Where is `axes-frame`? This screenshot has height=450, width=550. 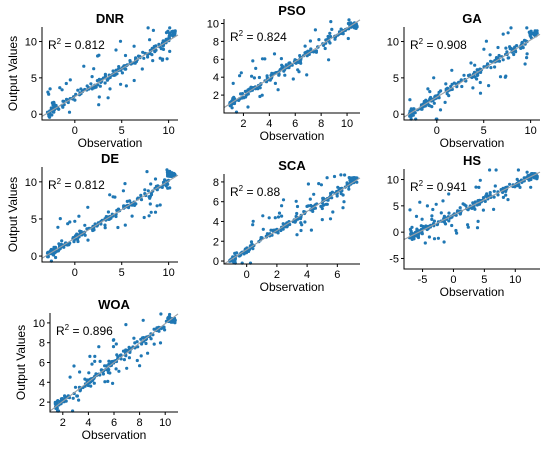
axes-frame is located at coordinates (291, 66).